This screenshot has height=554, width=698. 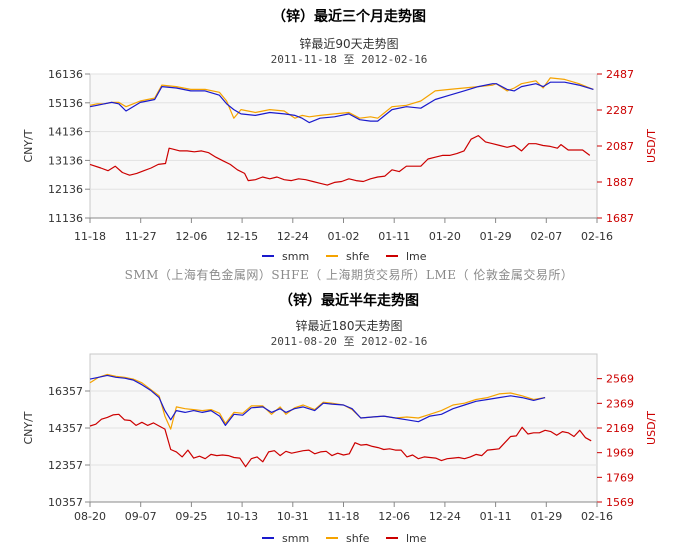 I want to click on y2-tick-label: 2487, so click(x=620, y=74).